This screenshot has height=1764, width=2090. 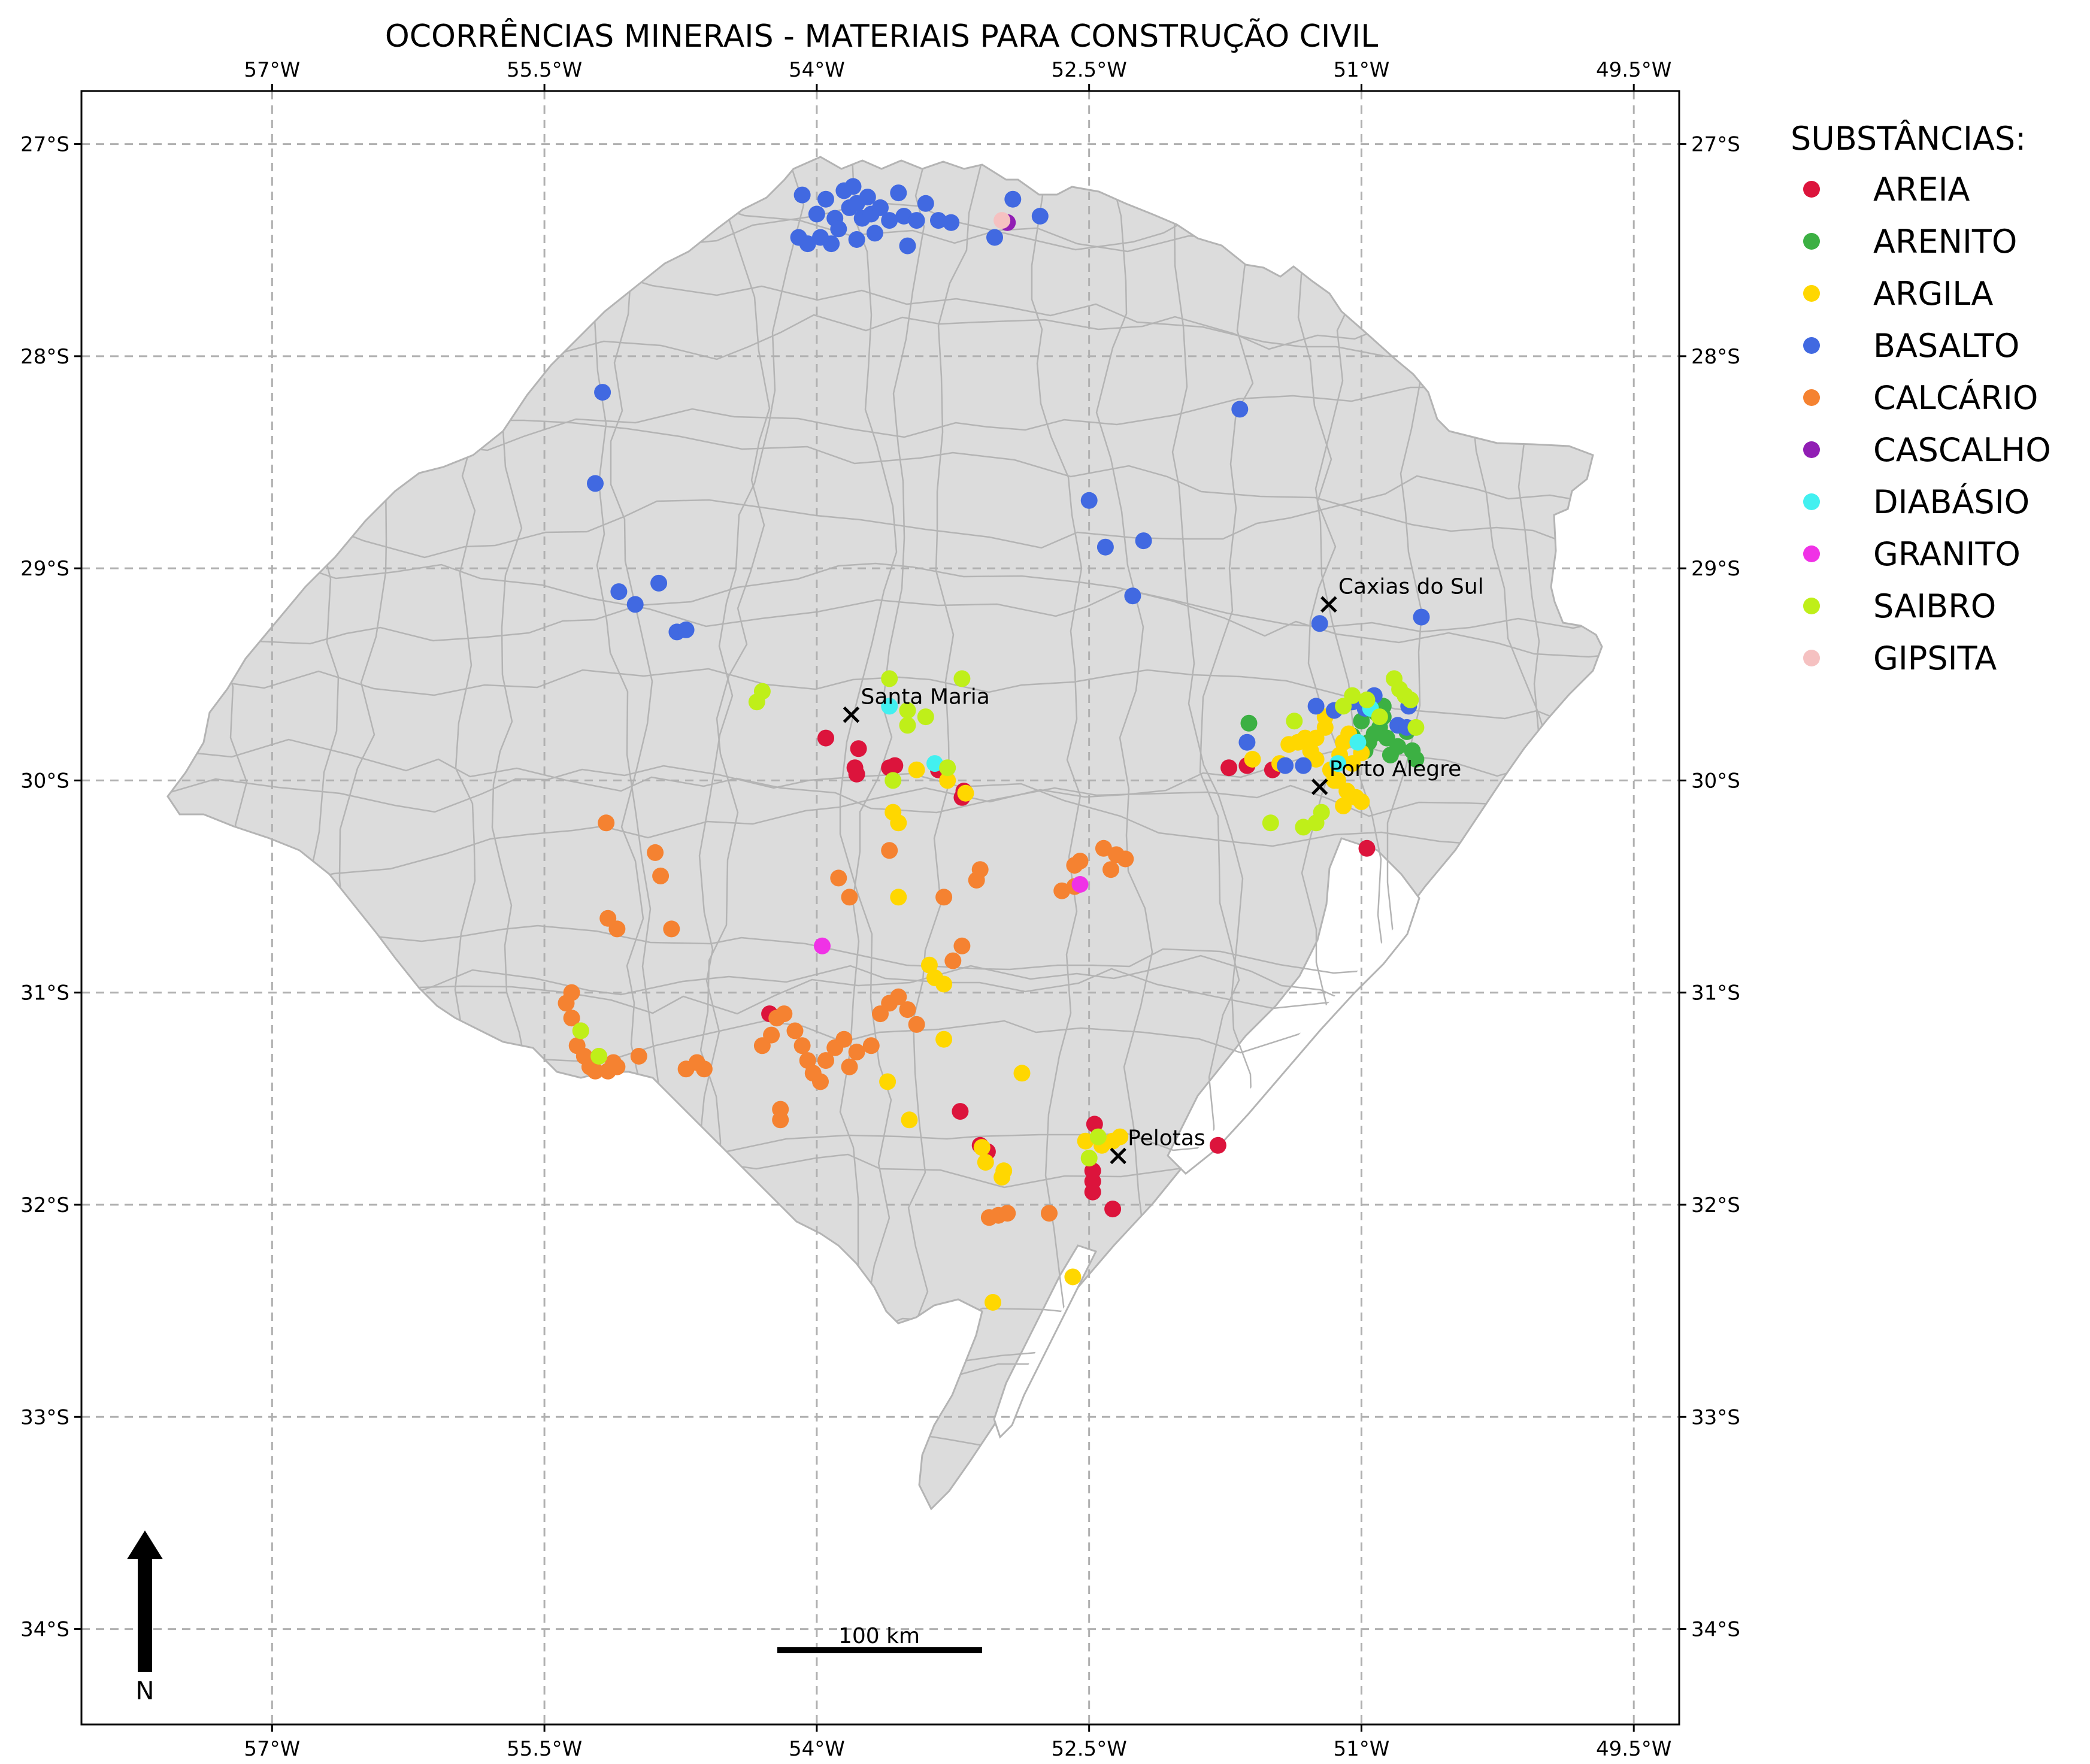 I want to click on lagoa-mirim, so click(x=1045, y=1341).